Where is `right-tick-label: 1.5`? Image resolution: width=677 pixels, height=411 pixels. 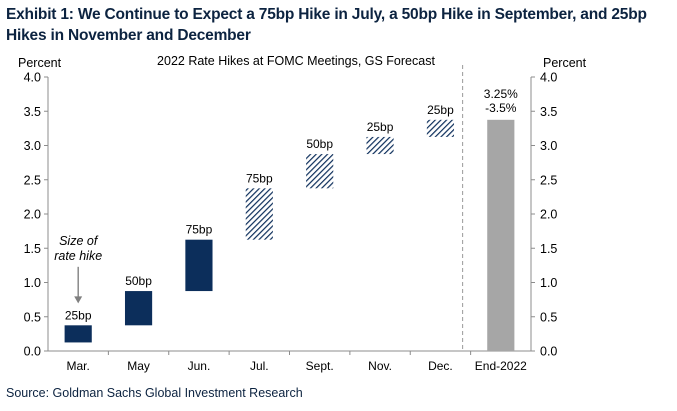
right-tick-label: 1.5 is located at coordinates (548, 249).